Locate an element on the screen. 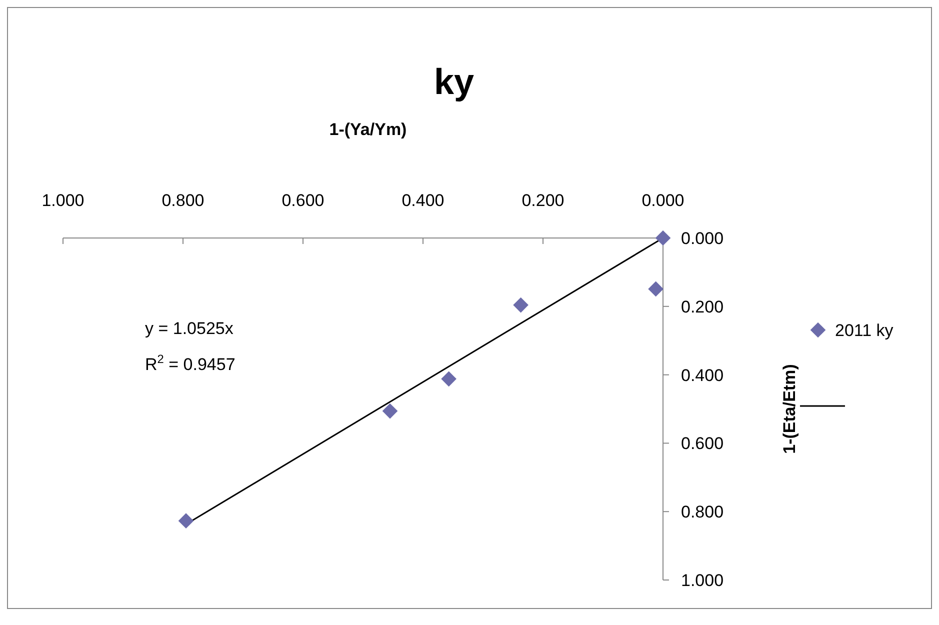 The width and height of the screenshot is (939, 625). y-tick-label: 0.200 is located at coordinates (702, 306).